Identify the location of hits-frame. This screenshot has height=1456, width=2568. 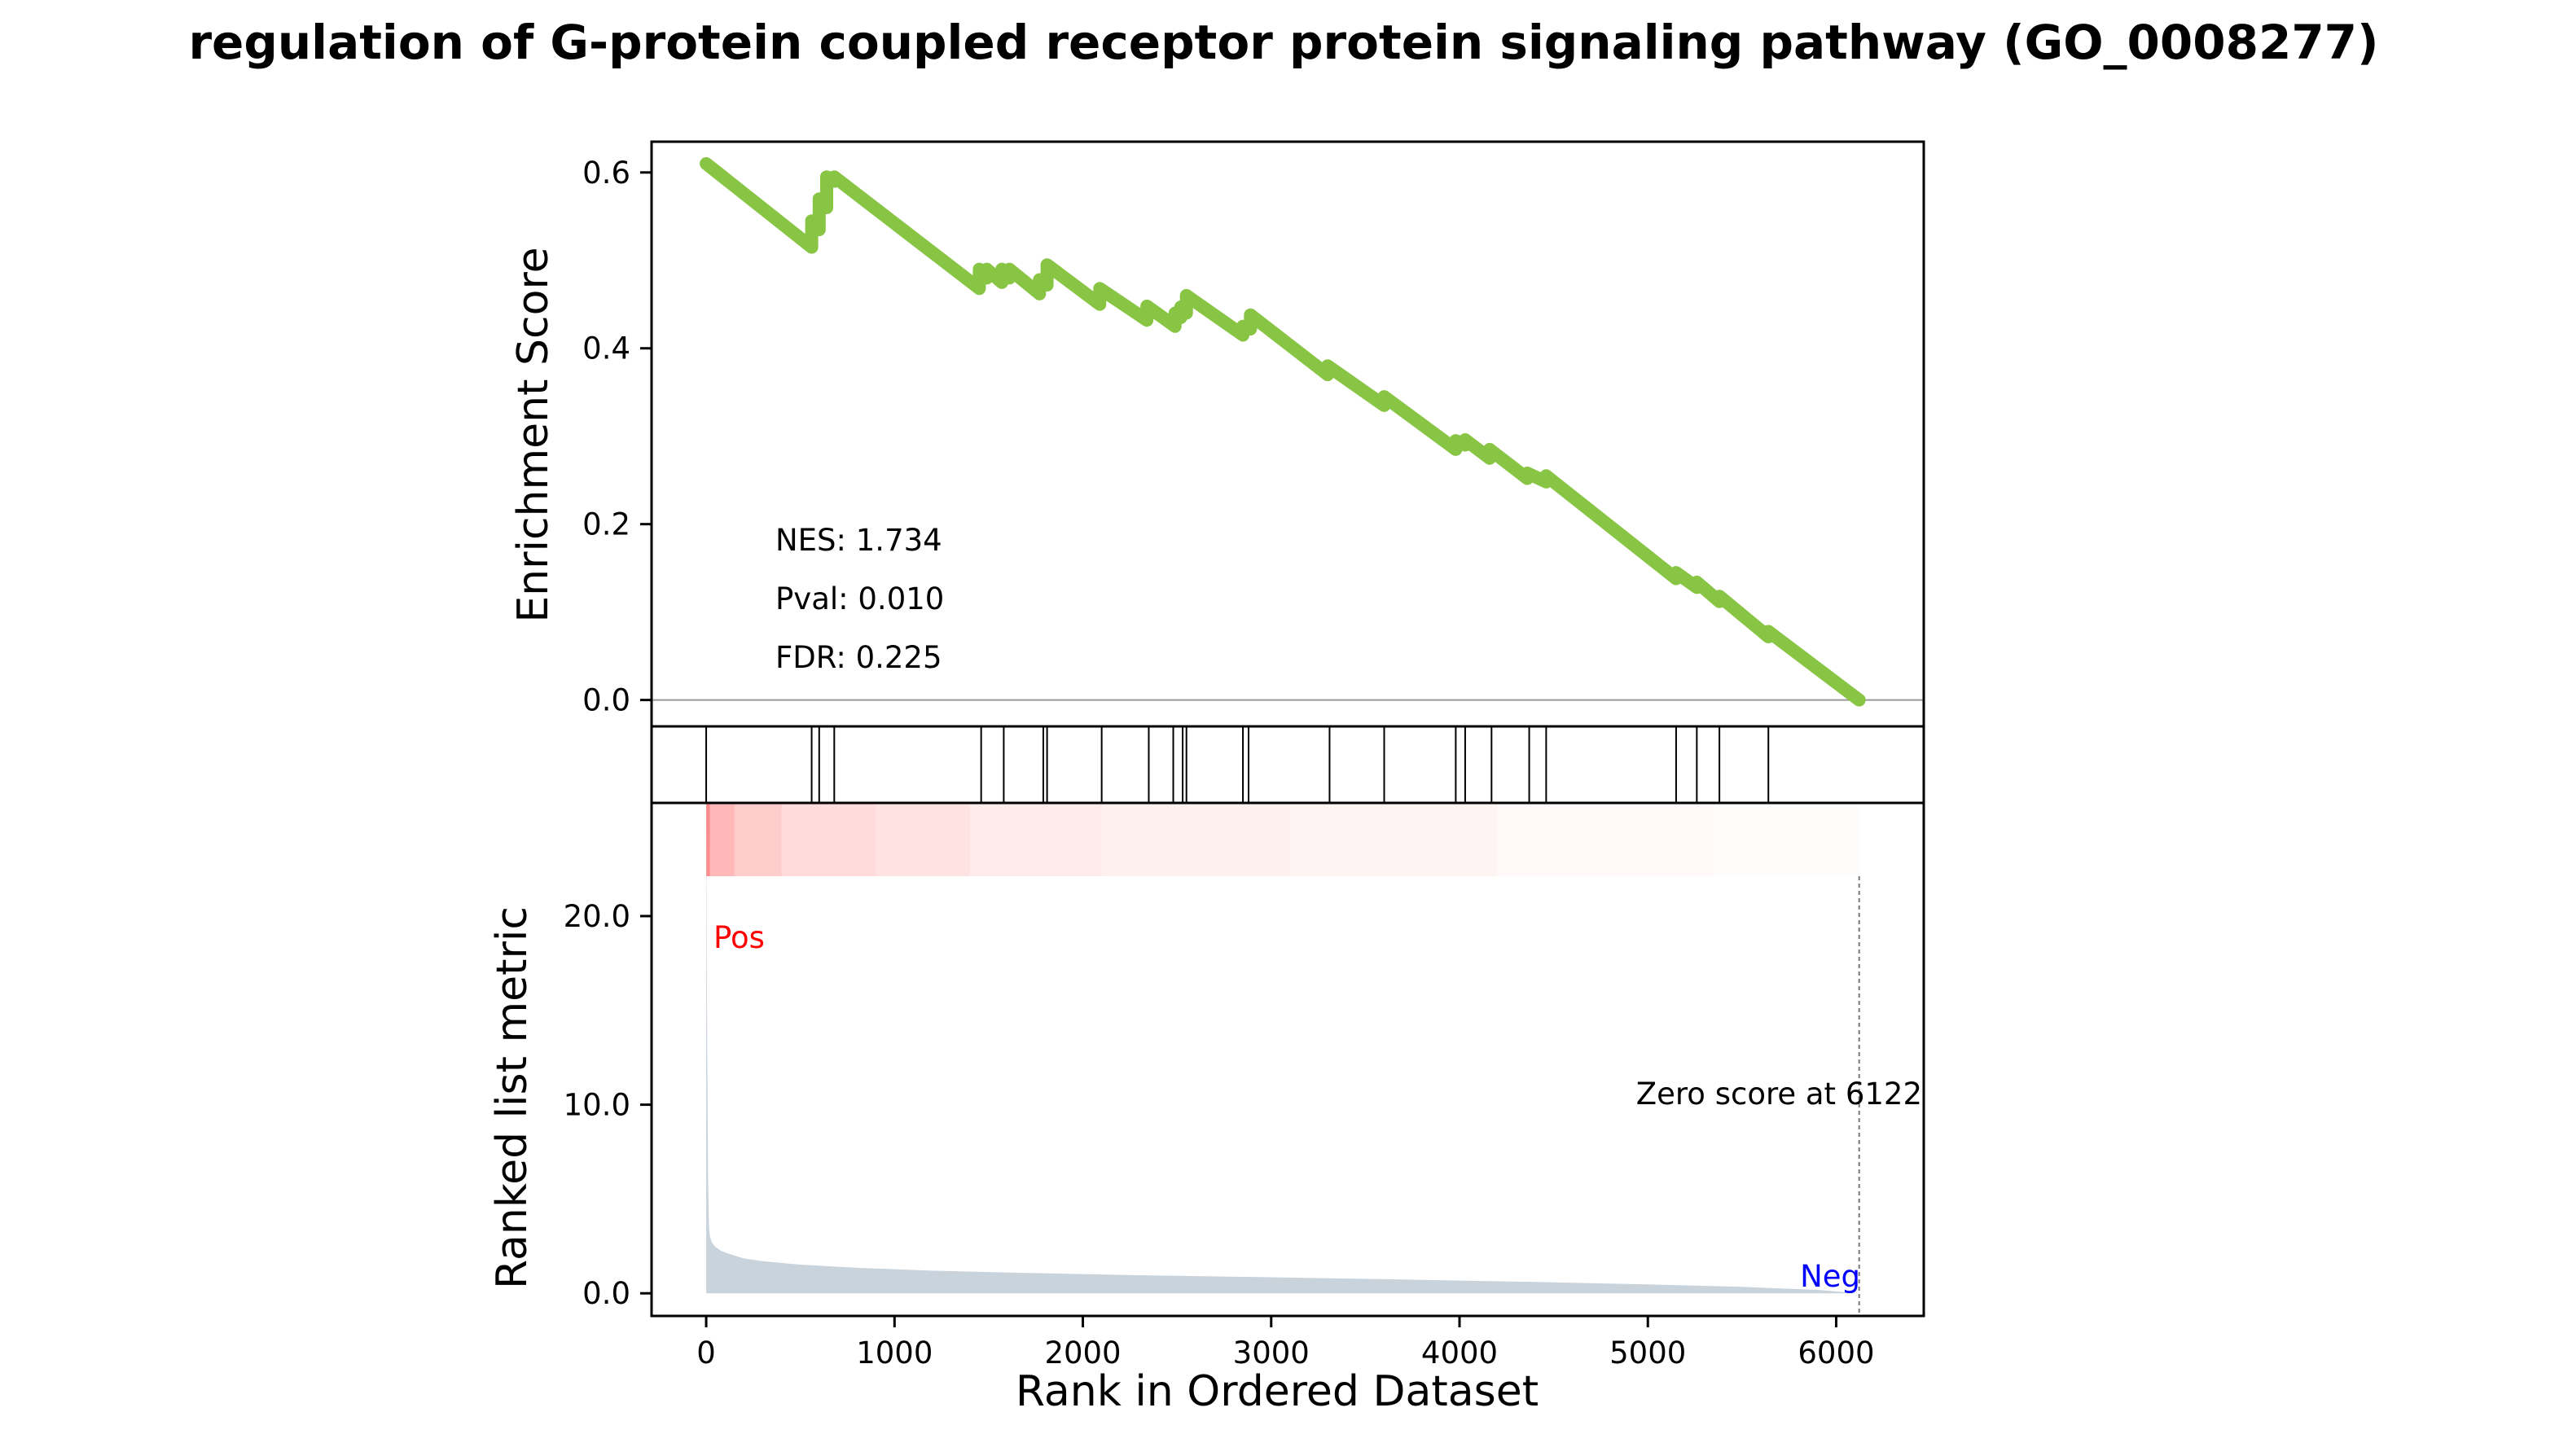
(1287, 765).